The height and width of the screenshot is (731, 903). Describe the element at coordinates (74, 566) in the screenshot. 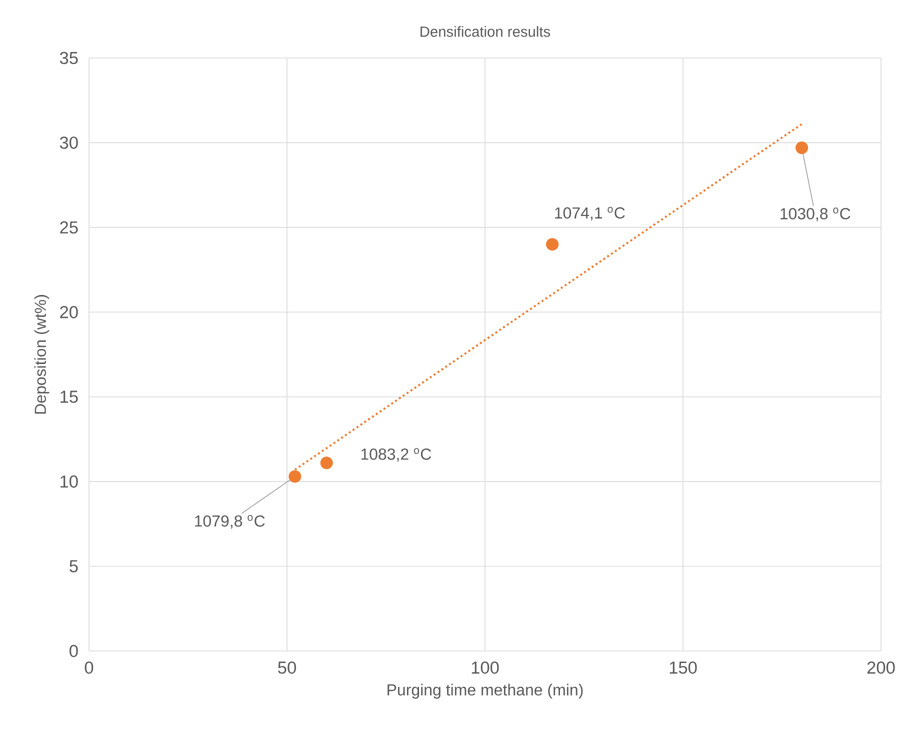

I see `y-tick-label: 5` at that location.